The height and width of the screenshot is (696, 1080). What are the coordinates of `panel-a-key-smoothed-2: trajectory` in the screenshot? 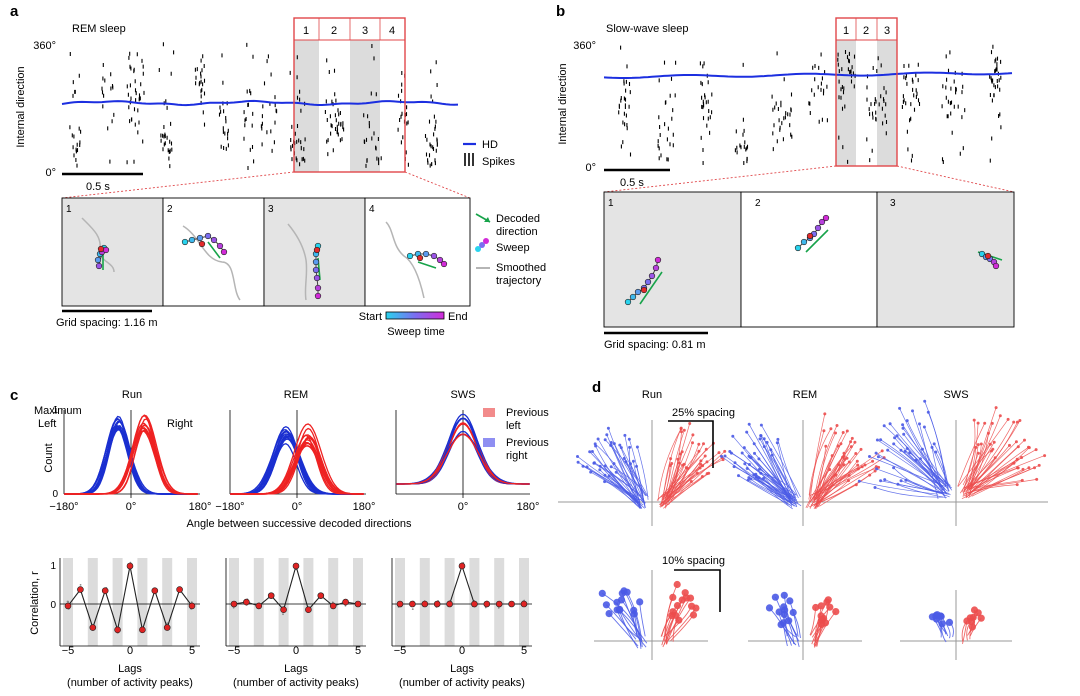 It's located at (519, 281).